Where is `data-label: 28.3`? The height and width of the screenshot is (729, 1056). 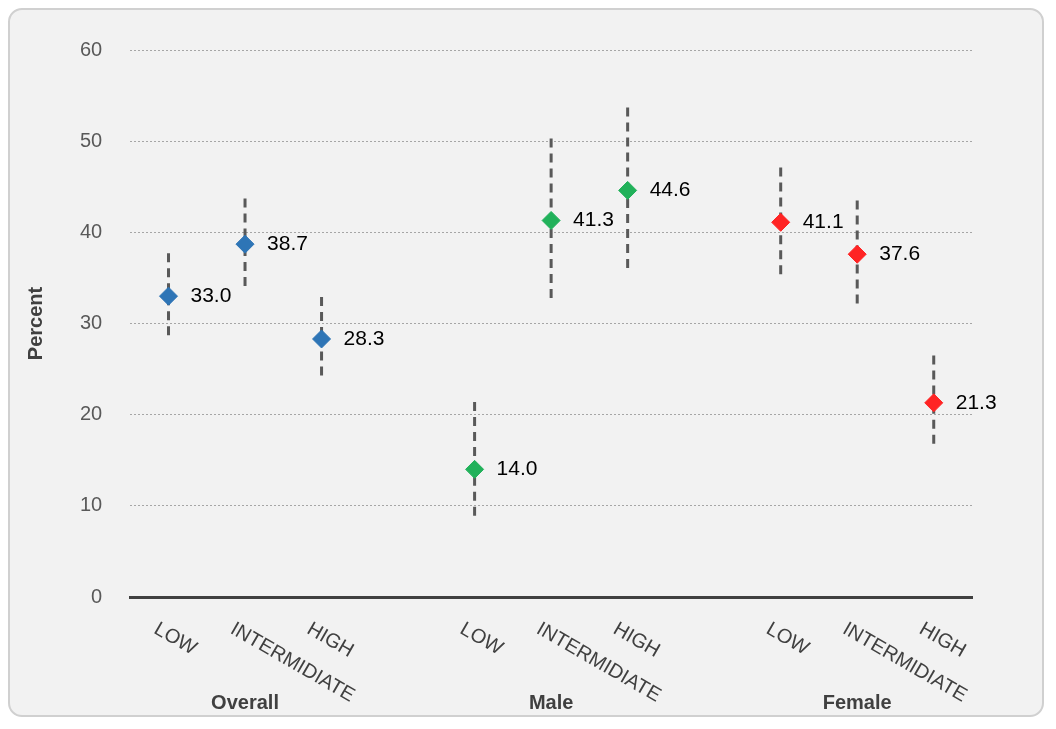 data-label: 28.3 is located at coordinates (364, 337).